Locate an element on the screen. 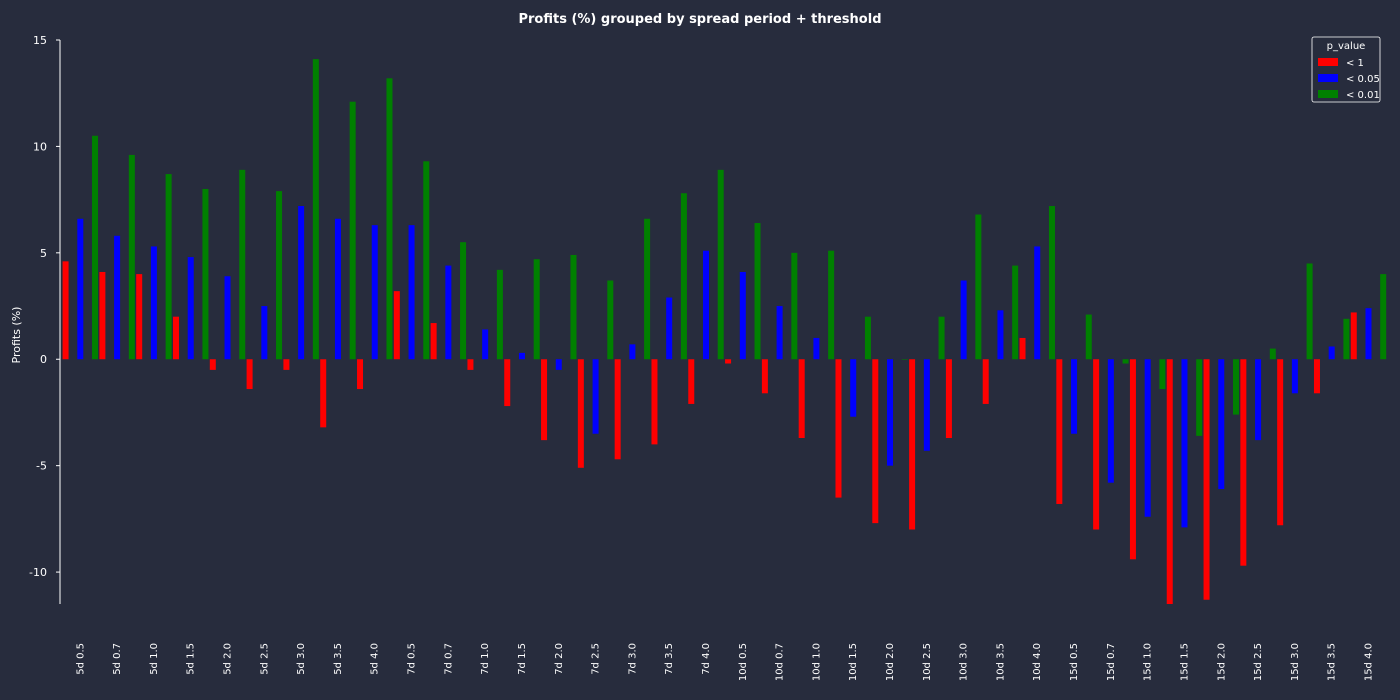 Image resolution: width=1400 pixels, height=700 pixels. y-tick-label-2: 0 is located at coordinates (43, 359).